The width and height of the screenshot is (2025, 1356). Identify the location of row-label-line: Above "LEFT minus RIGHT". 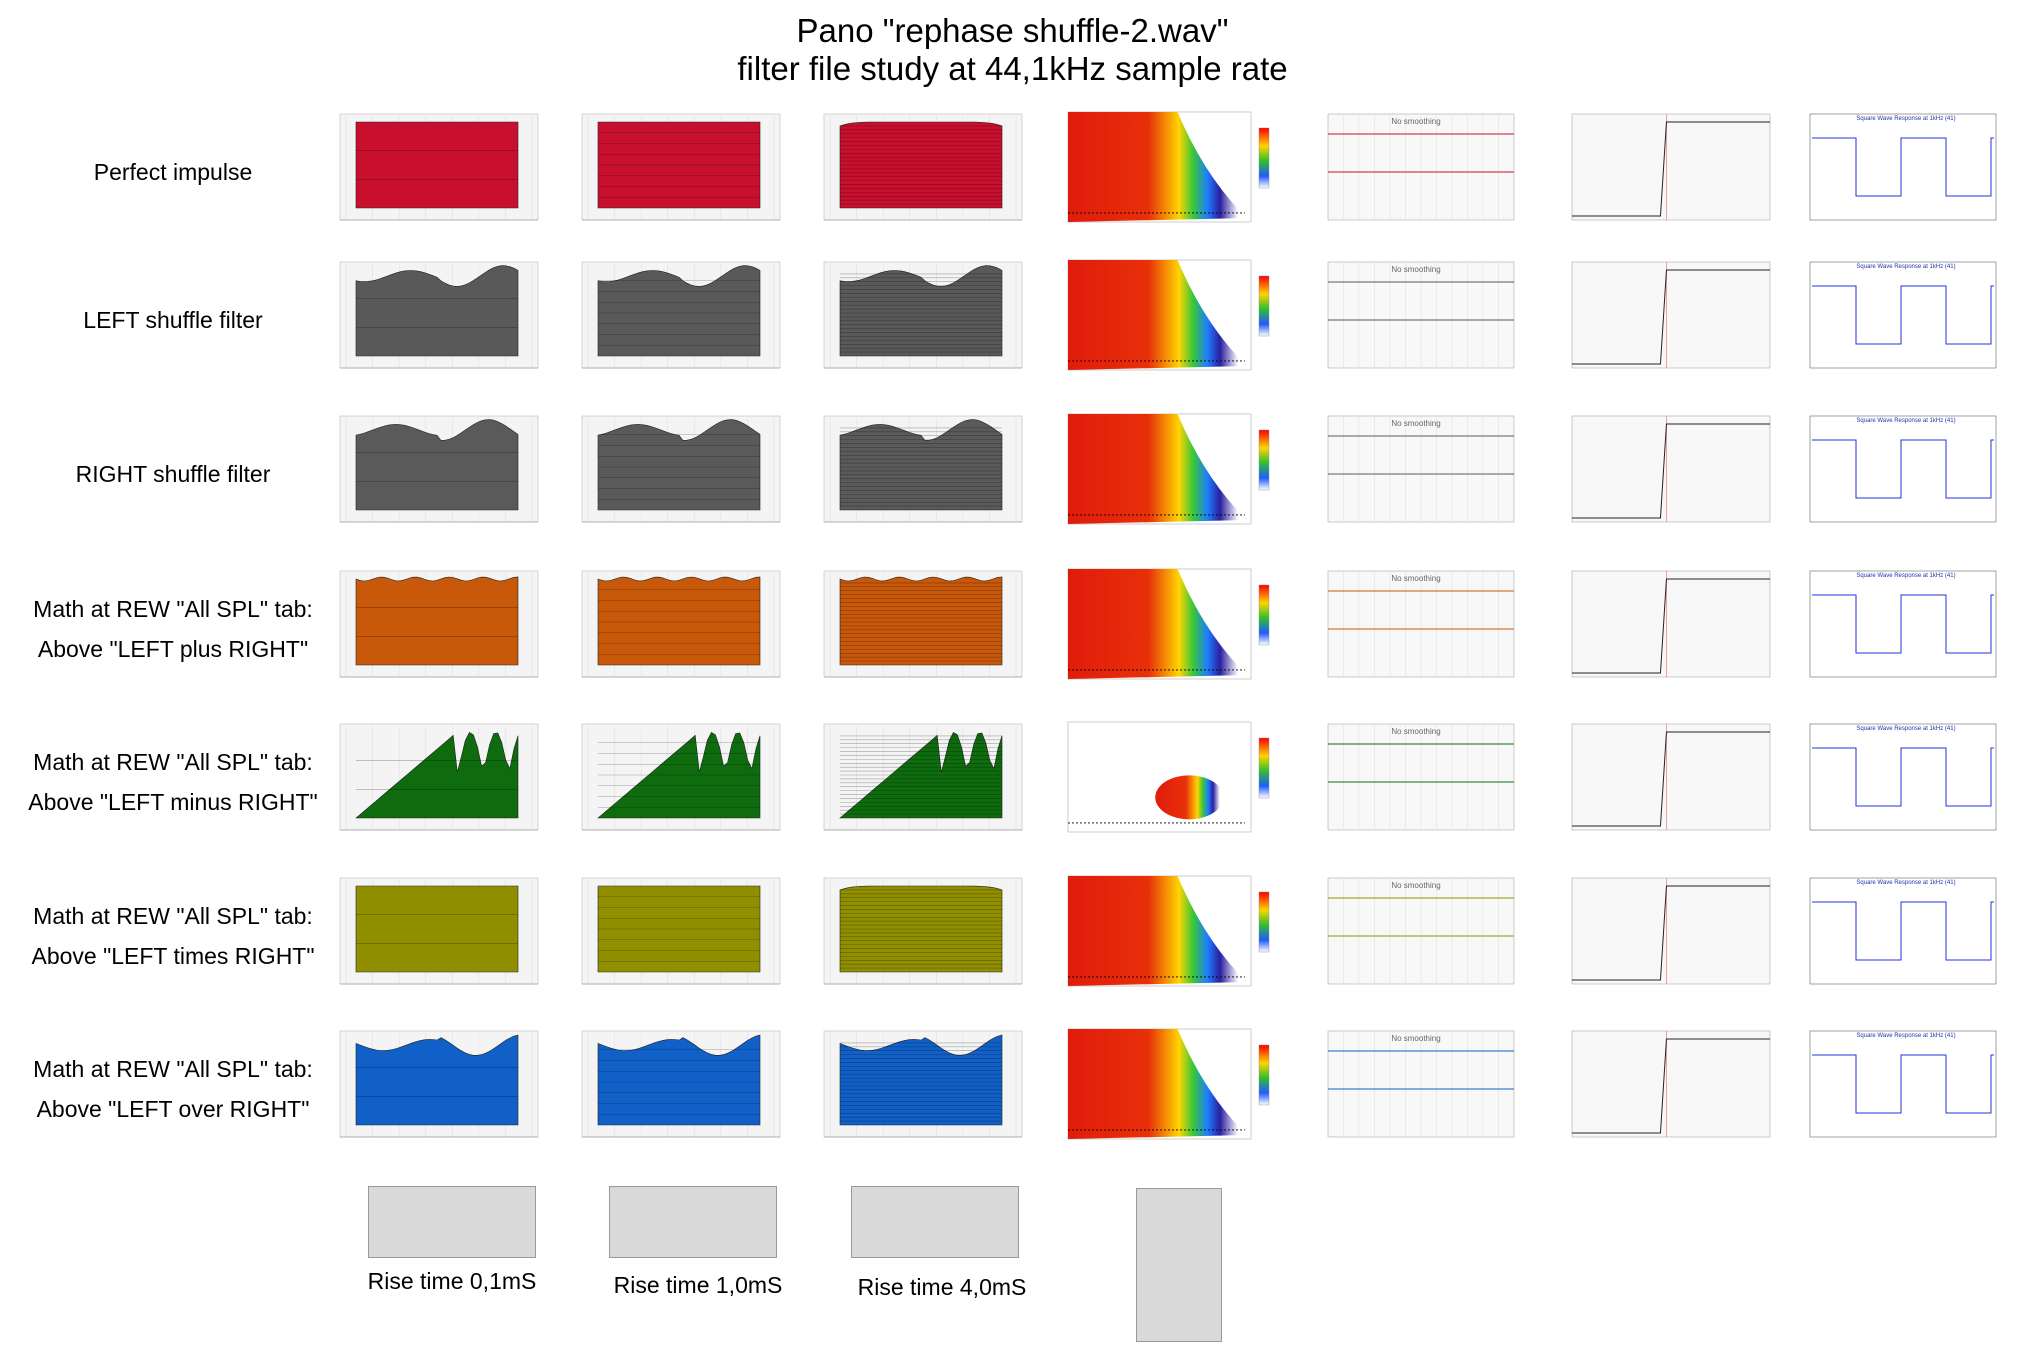
(173, 802).